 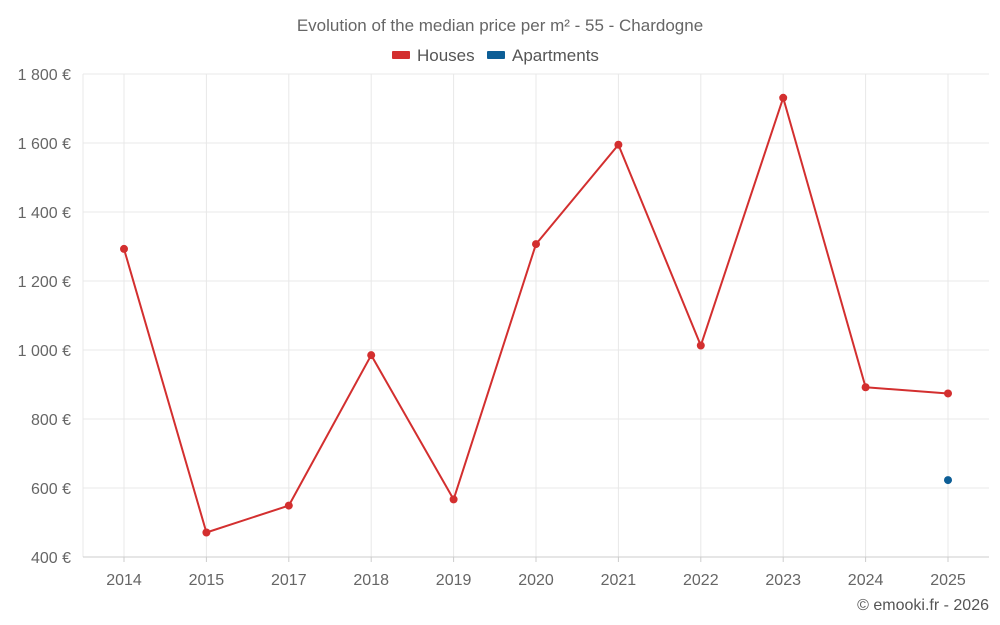 I want to click on y-tick-label: 1 200 €, so click(x=44, y=282).